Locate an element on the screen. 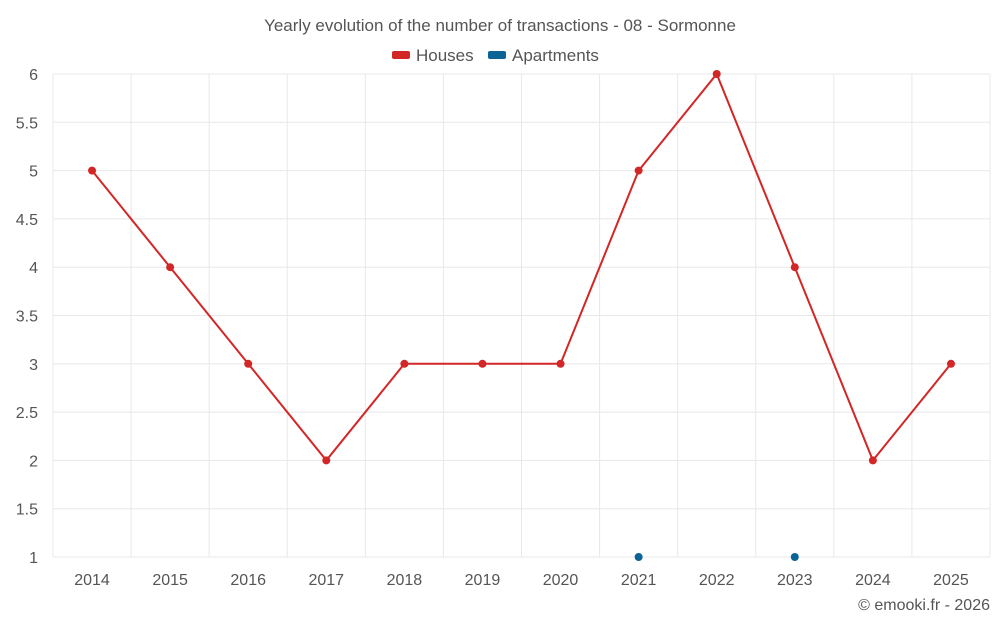 This screenshot has height=630, width=1000. y-tick-label: 2 is located at coordinates (33, 461).